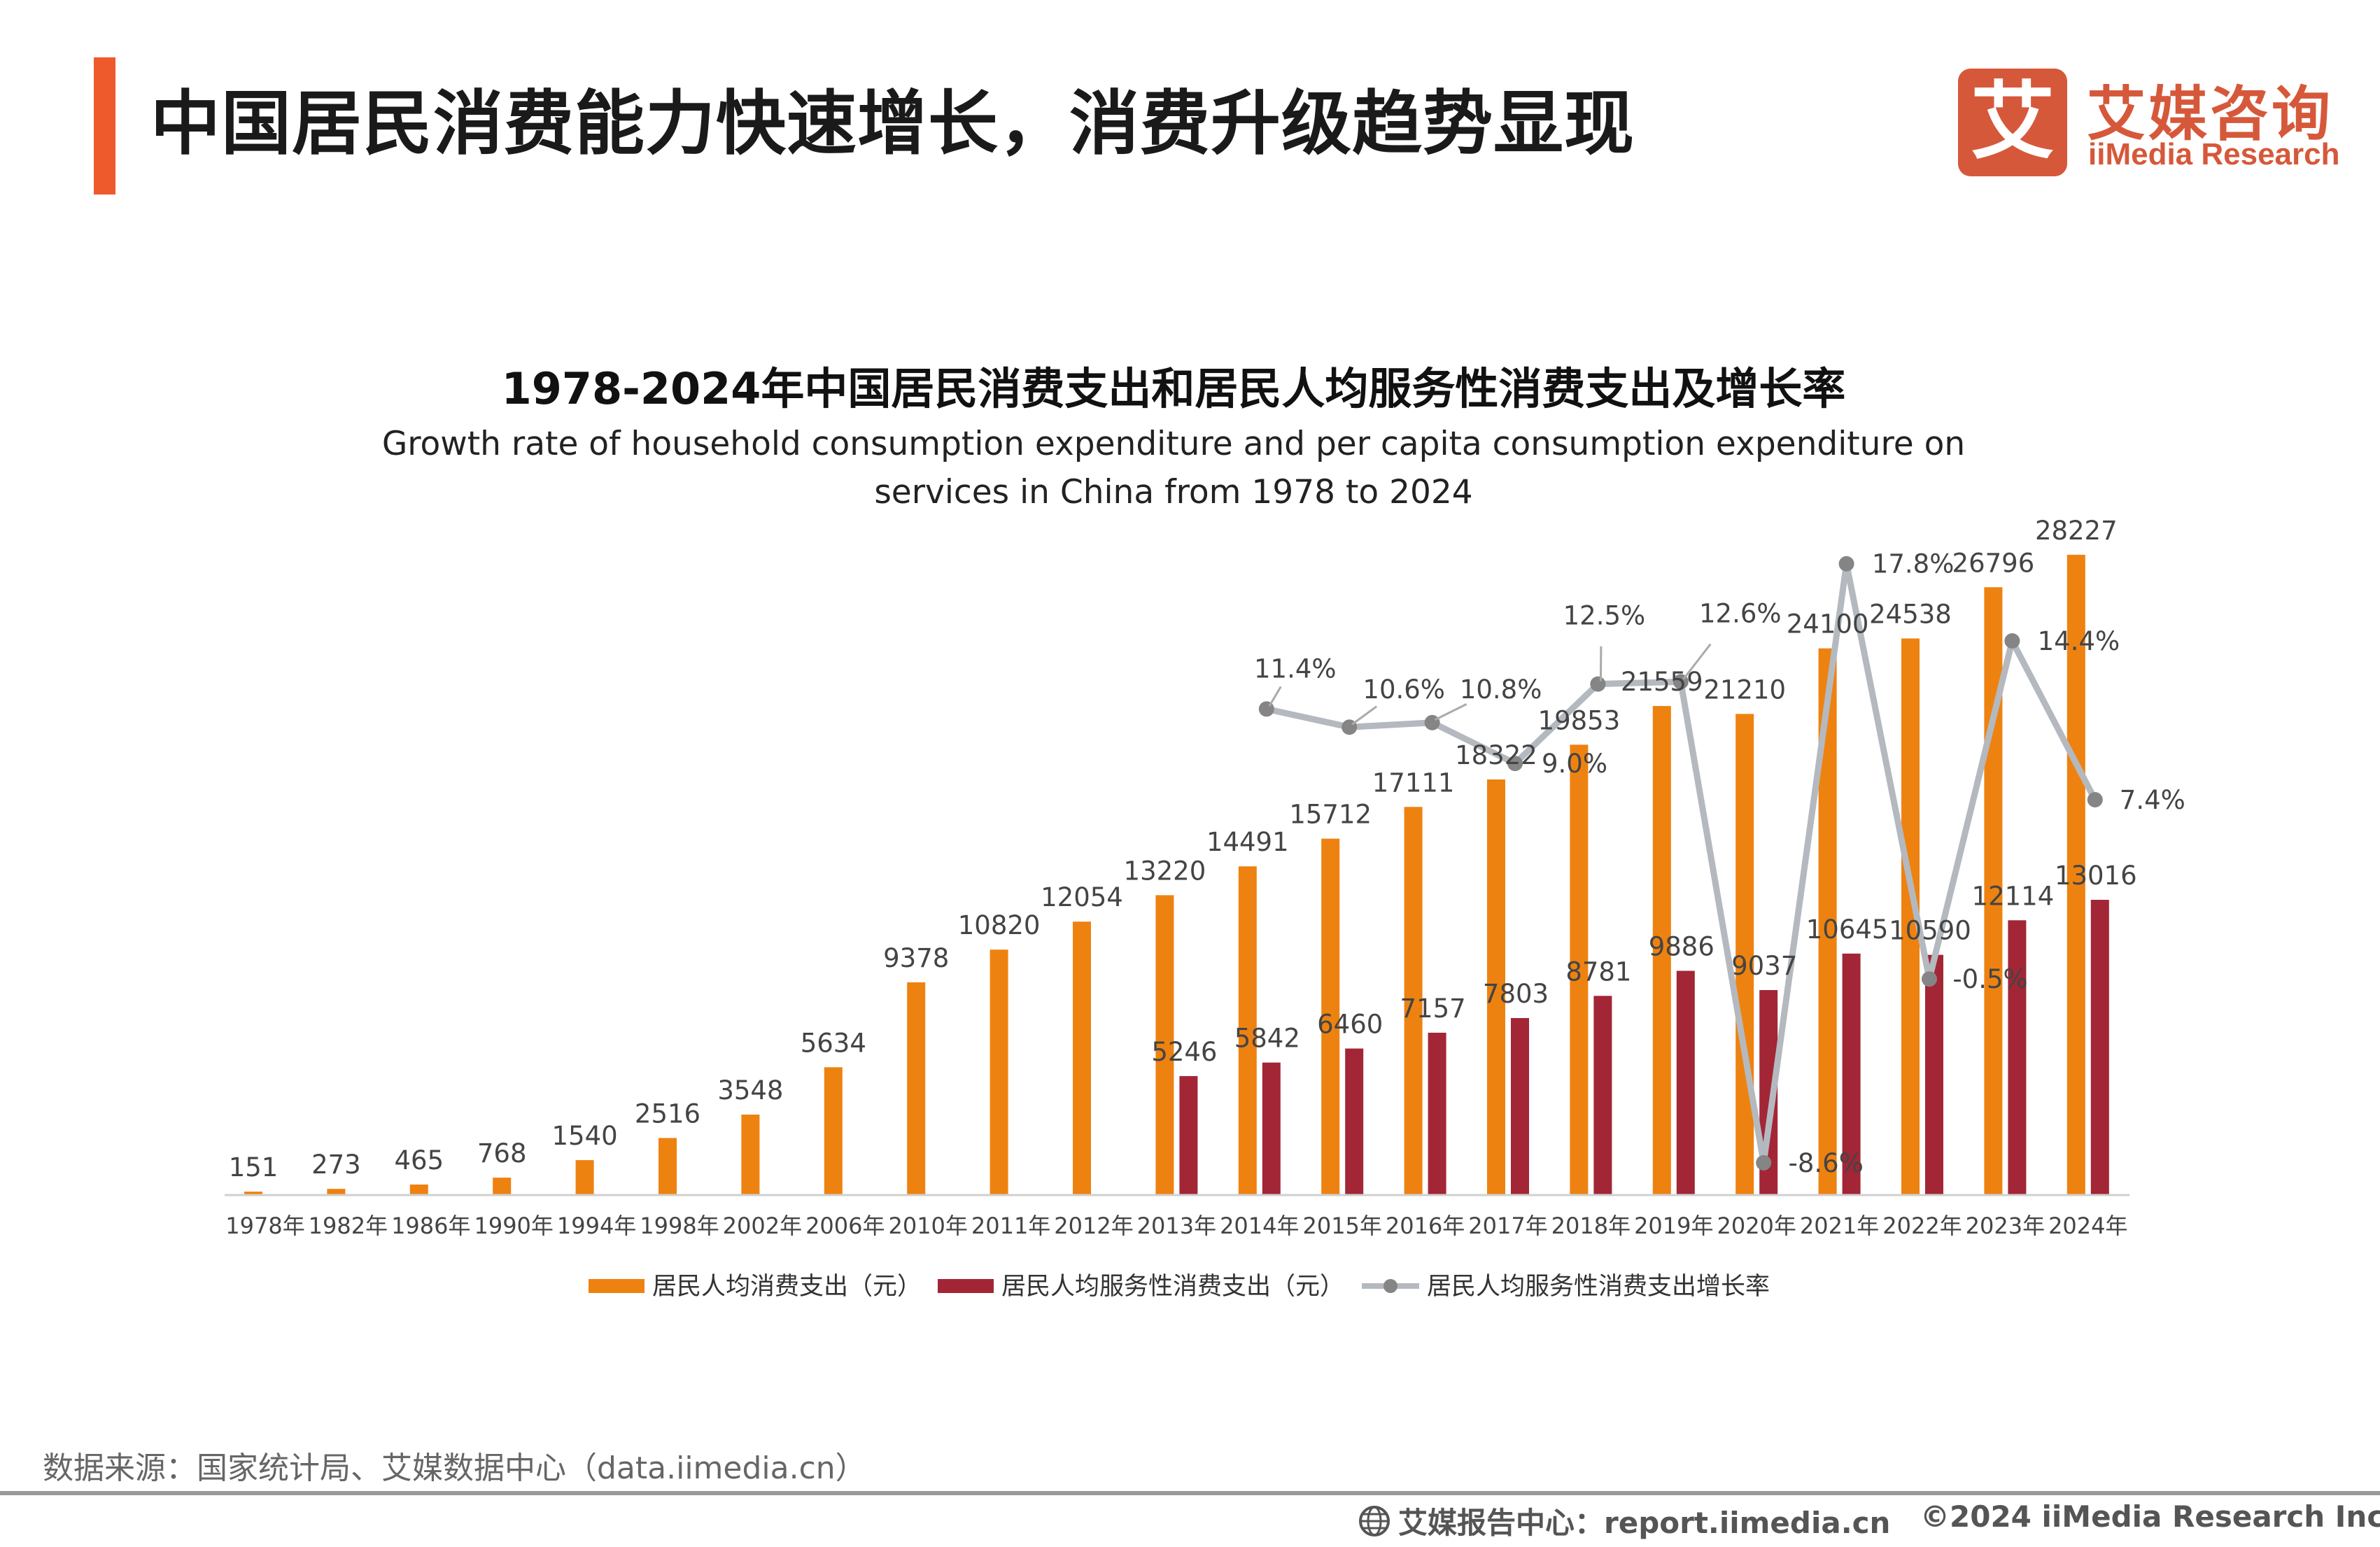 This screenshot has height=1547, width=2380. Describe the element at coordinates (927, 1226) in the screenshot. I see `x-tick-label: 2010年` at that location.